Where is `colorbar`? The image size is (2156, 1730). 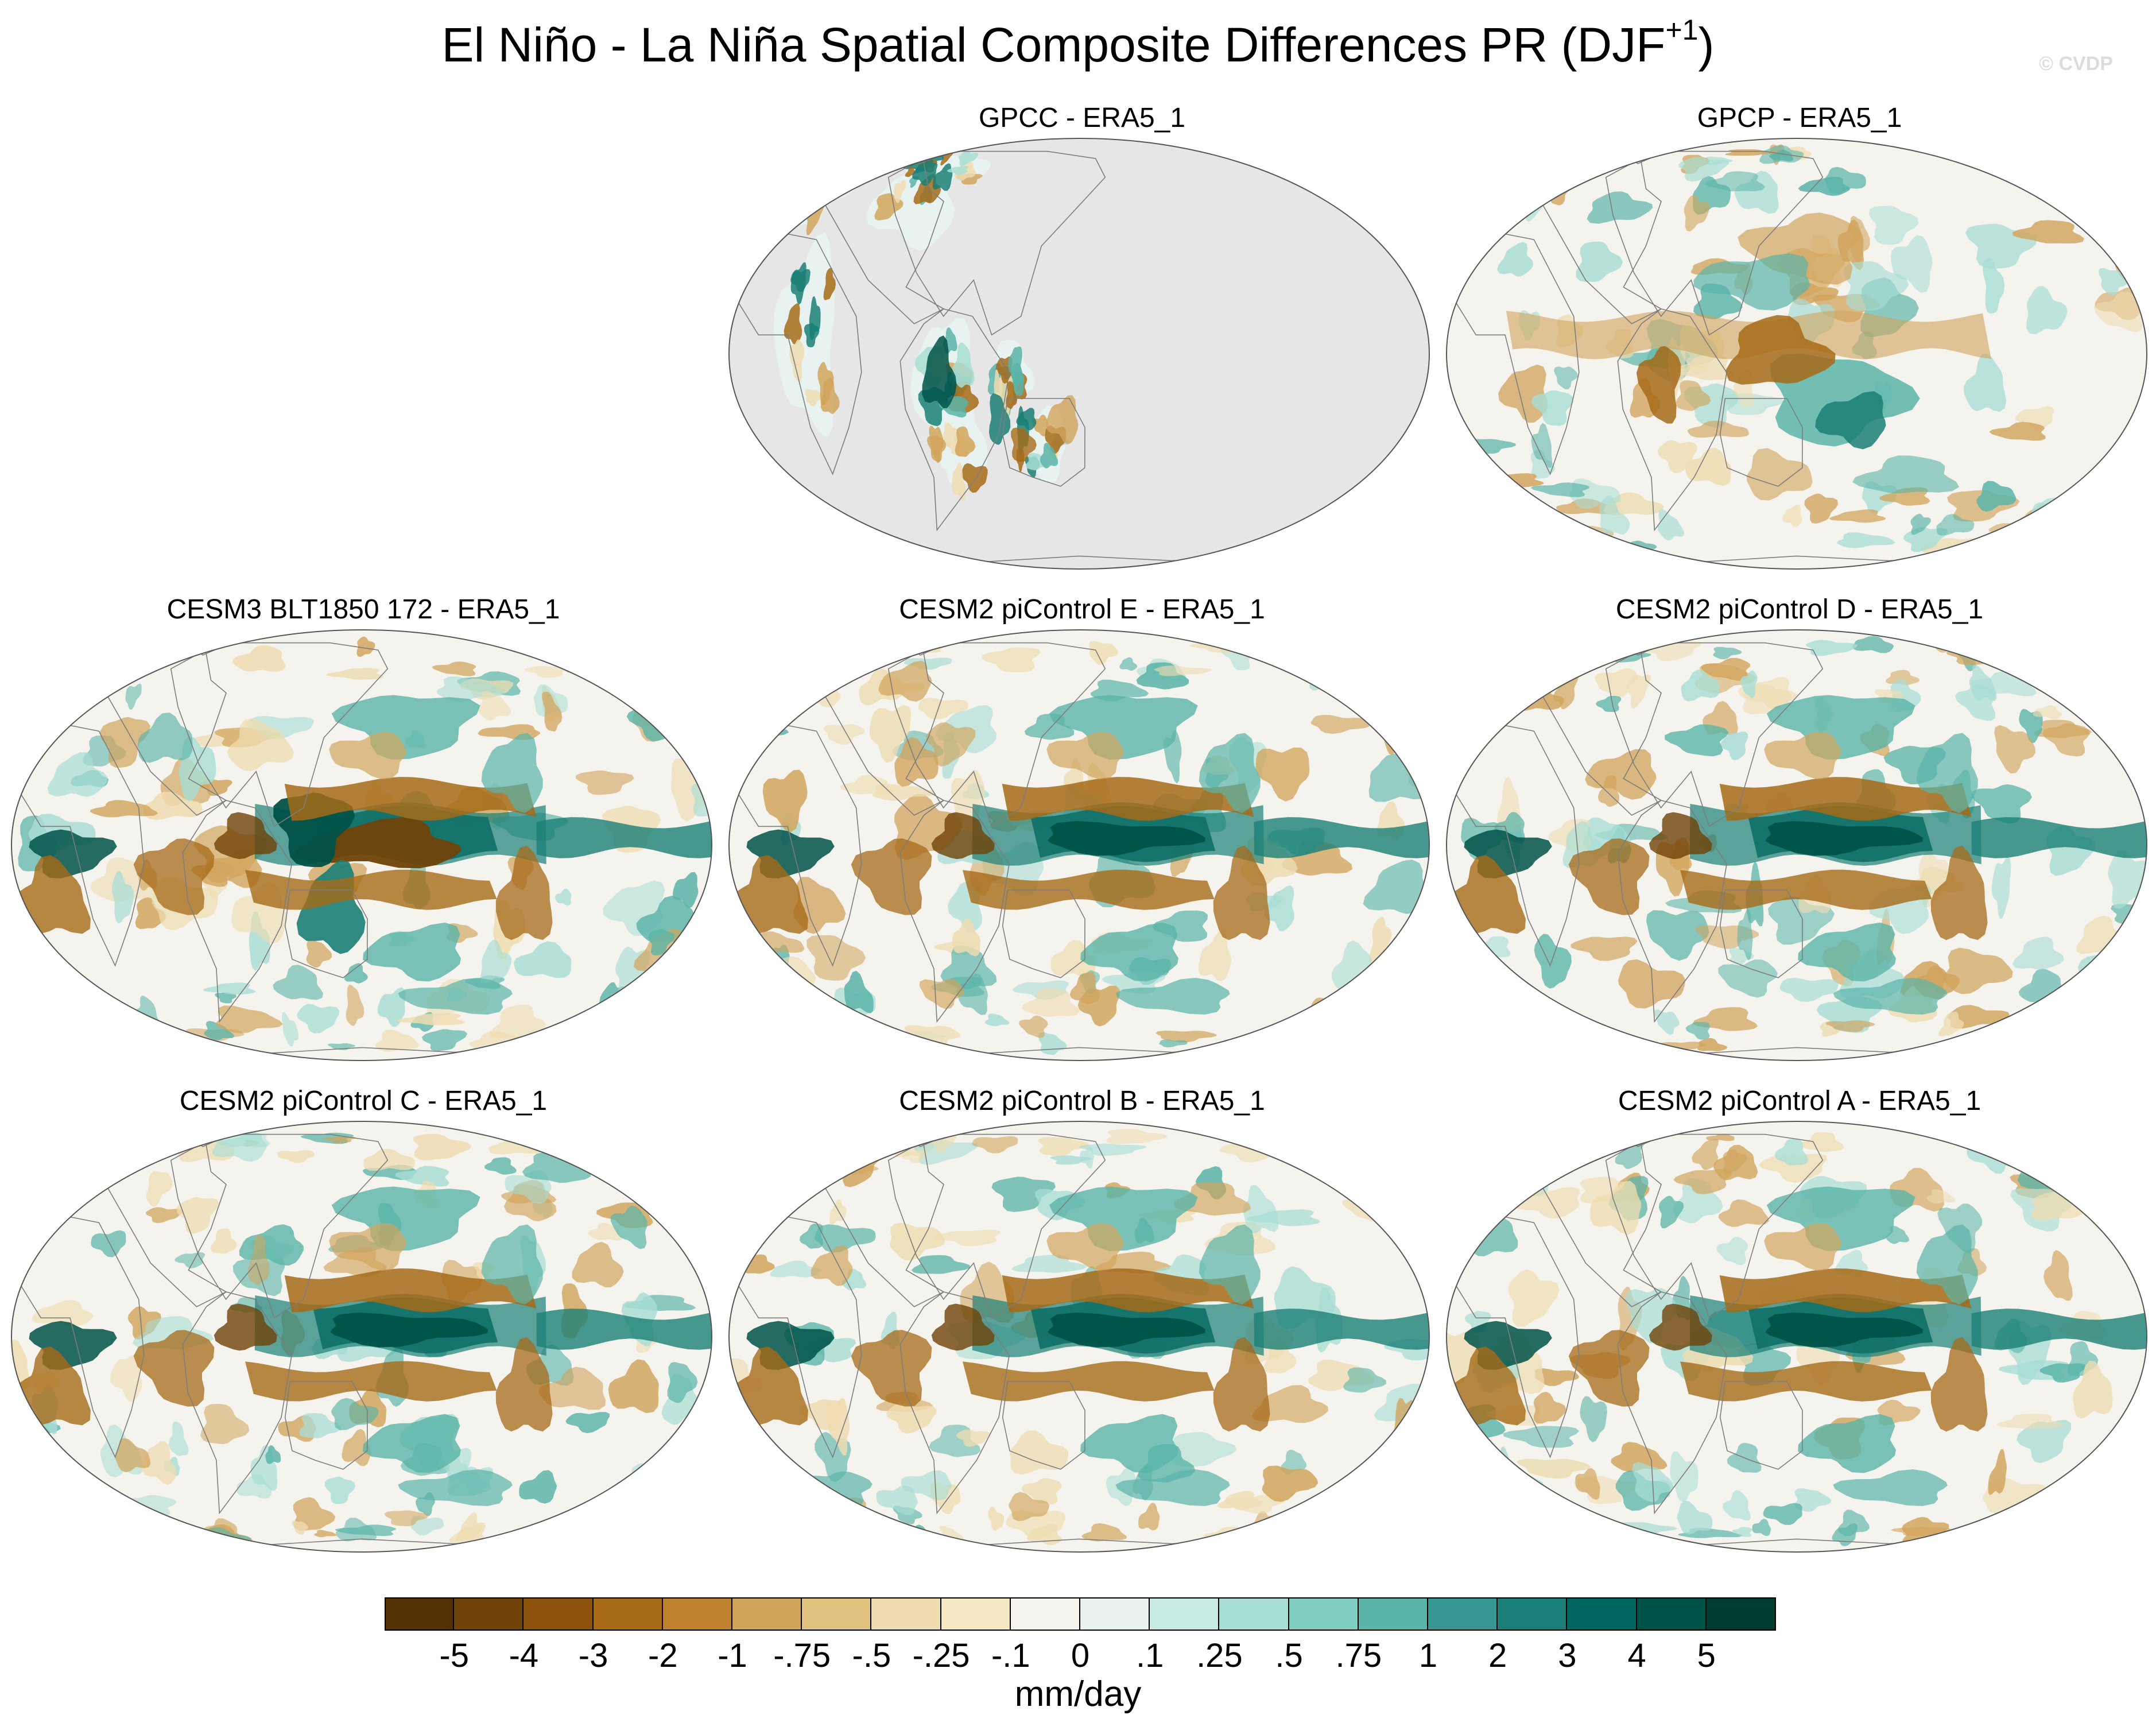
colorbar is located at coordinates (1080, 1614).